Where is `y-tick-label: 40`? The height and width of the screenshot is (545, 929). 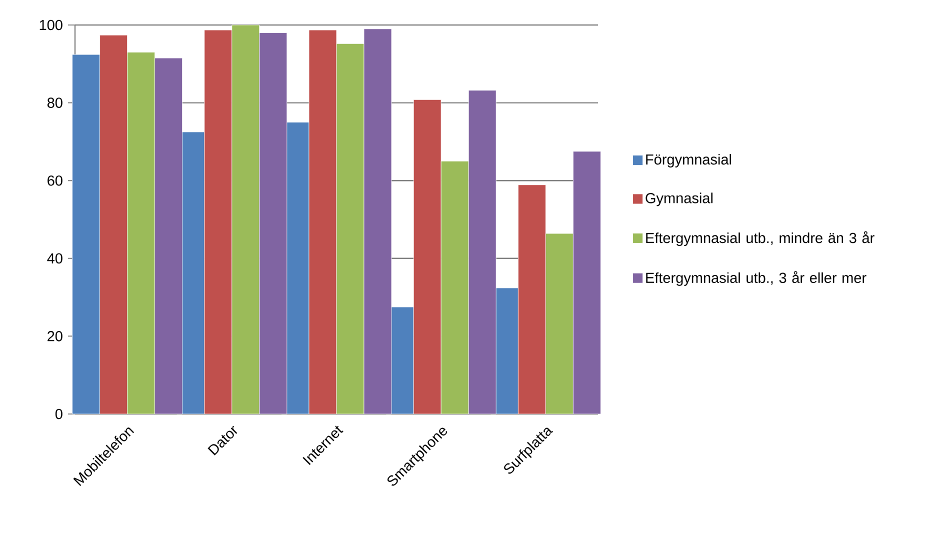 y-tick-label: 40 is located at coordinates (54, 258).